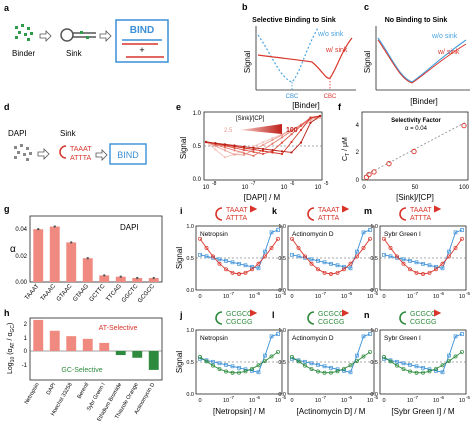 The image size is (474, 432). What do you see at coordinates (52, 389) in the screenshot?
I see `h-xtick: DAPI` at bounding box center [52, 389].